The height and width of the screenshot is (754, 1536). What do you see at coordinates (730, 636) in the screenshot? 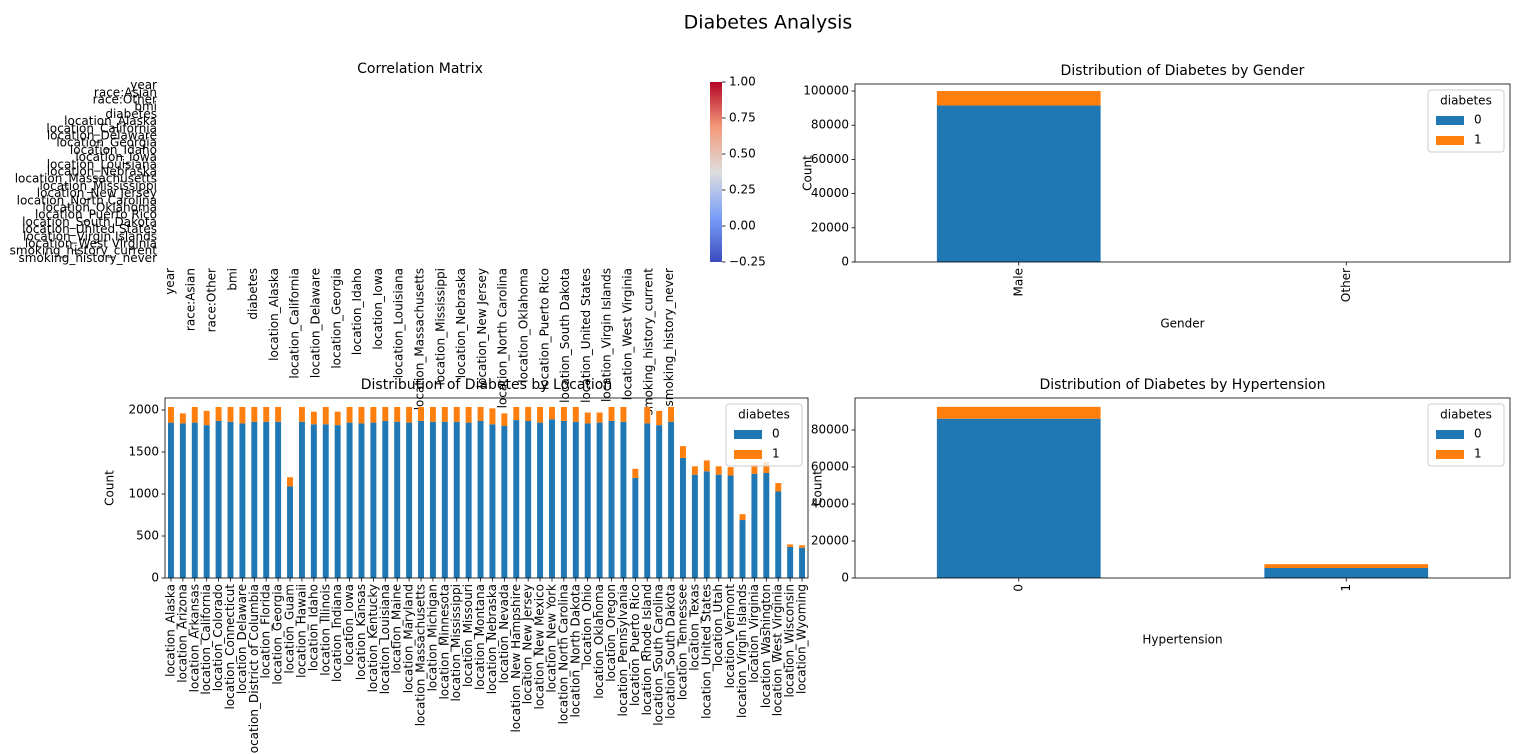
I see `x-tick-label: location_Vermont` at bounding box center [730, 636].